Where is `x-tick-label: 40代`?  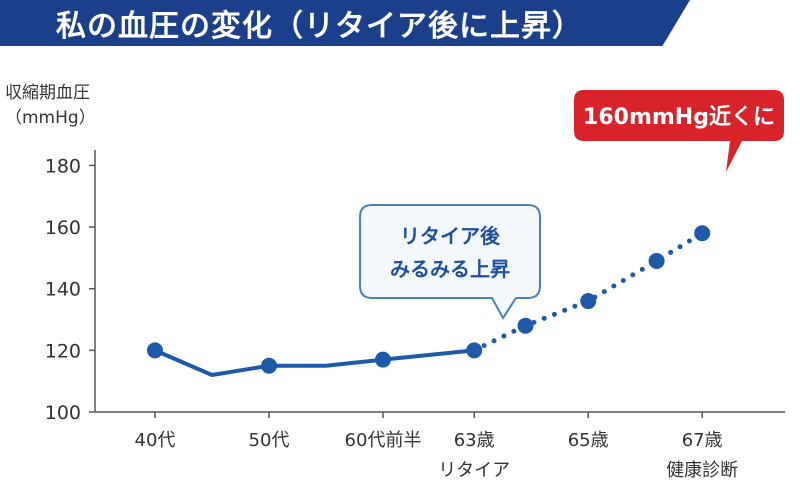
x-tick-label: 40代 is located at coordinates (155, 440).